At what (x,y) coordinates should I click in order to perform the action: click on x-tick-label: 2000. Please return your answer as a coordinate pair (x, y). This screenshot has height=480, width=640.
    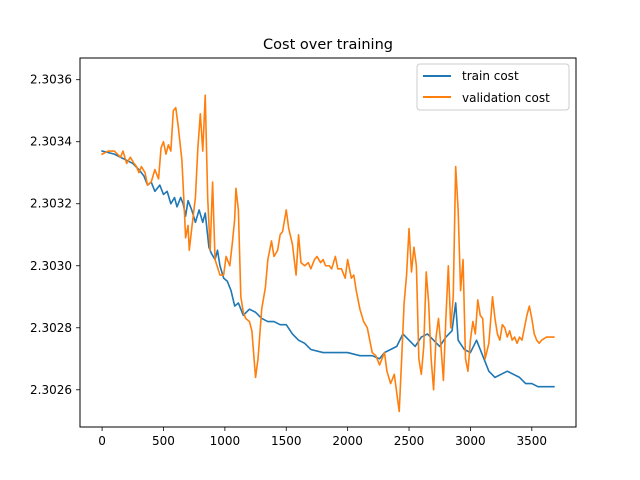
    Looking at the image, I should click on (347, 441).